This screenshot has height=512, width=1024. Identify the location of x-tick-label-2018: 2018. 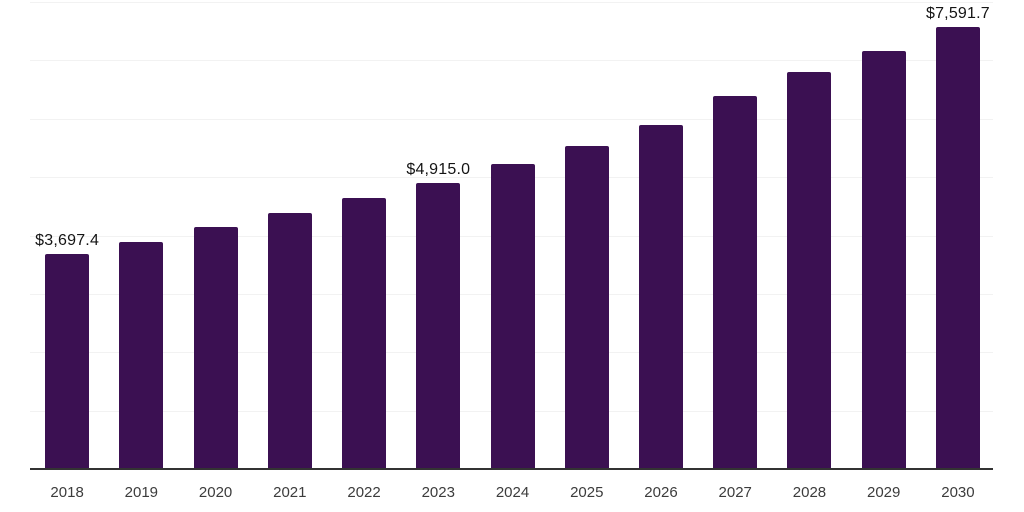
(67, 492).